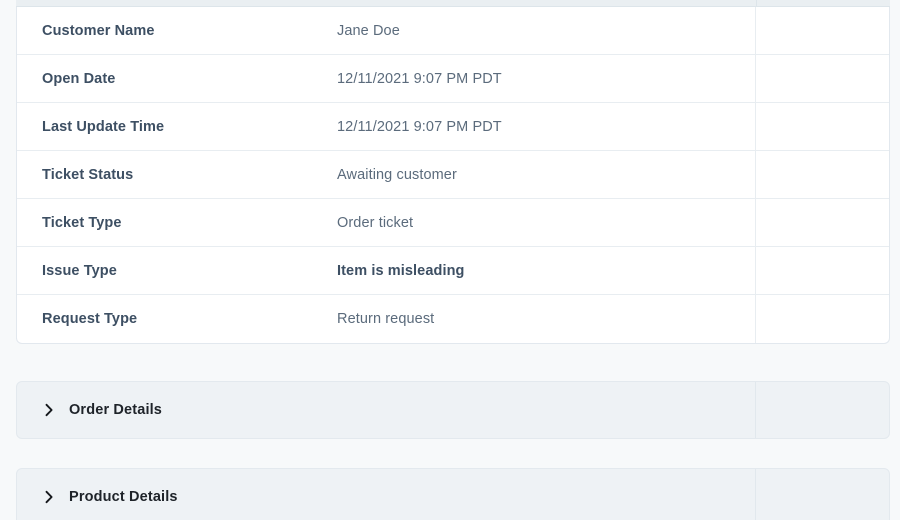 Image resolution: width=900 pixels, height=520 pixels. What do you see at coordinates (546, 270) in the screenshot?
I see `row-value: Item is misleading` at bounding box center [546, 270].